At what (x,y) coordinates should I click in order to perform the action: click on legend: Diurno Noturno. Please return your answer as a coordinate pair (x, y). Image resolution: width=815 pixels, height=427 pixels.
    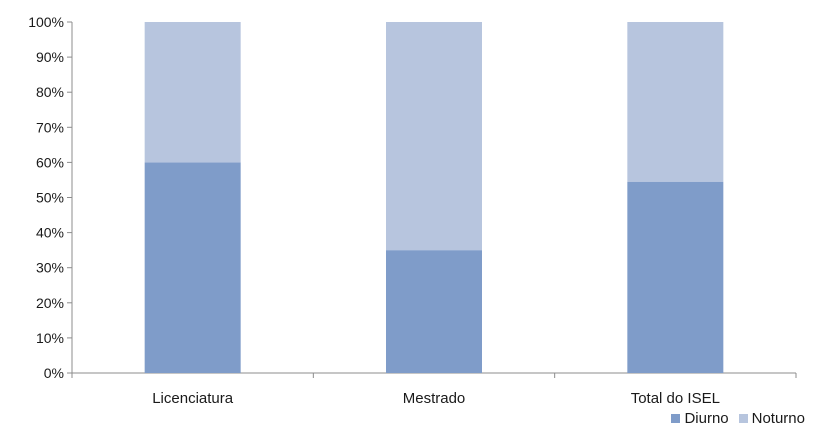
    Looking at the image, I should click on (738, 418).